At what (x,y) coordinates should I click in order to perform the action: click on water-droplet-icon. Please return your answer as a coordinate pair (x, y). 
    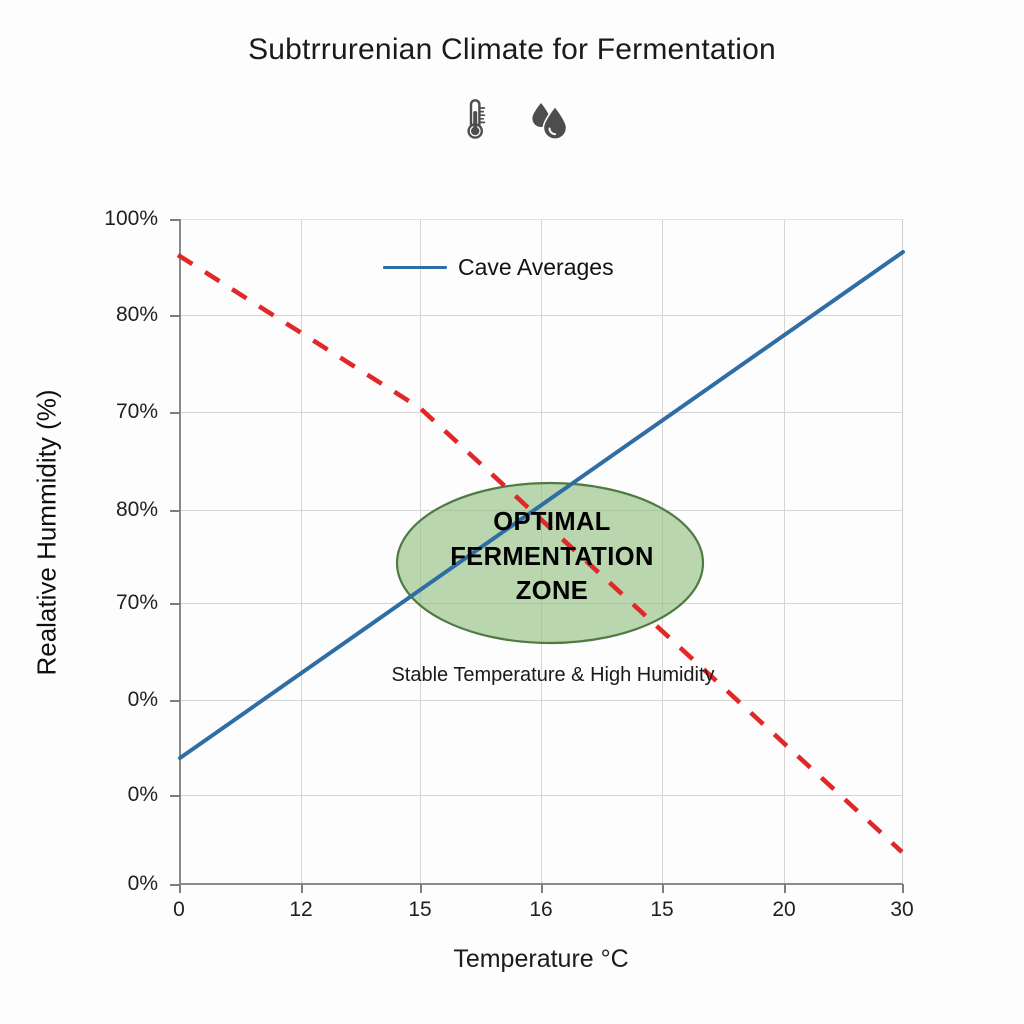
    Looking at the image, I should click on (549, 119).